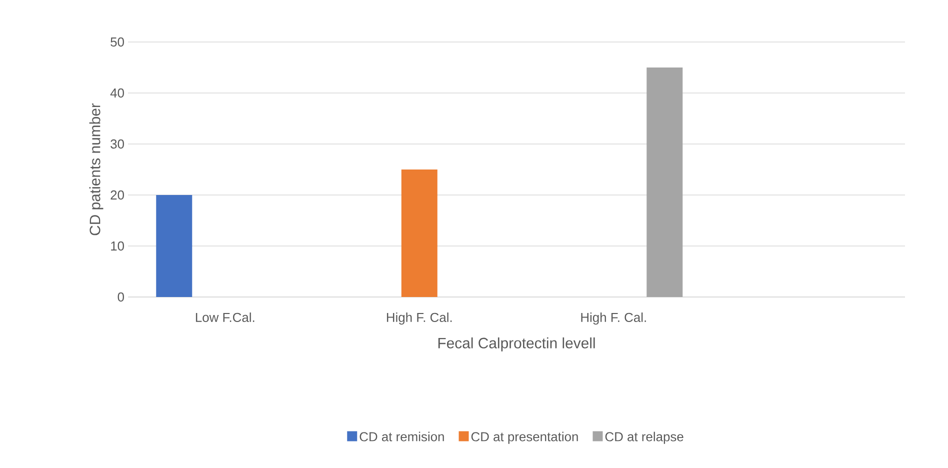 The width and height of the screenshot is (948, 468). Describe the element at coordinates (117, 144) in the screenshot. I see `y-tick-label: 30` at that location.